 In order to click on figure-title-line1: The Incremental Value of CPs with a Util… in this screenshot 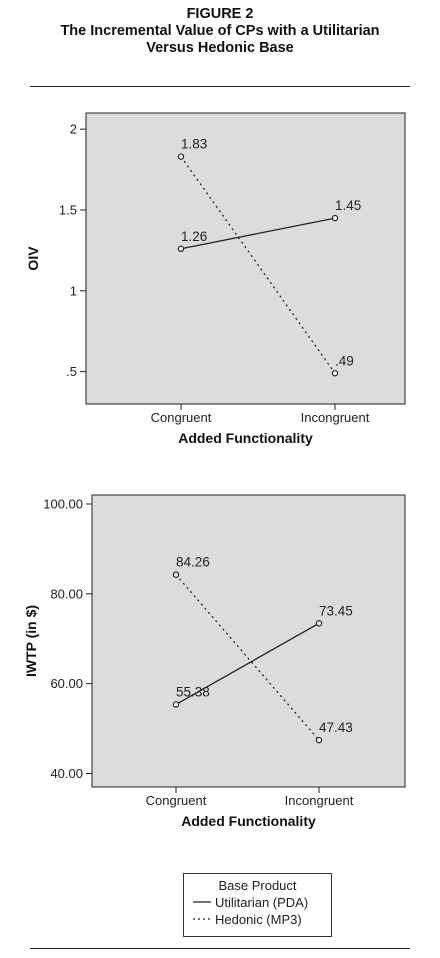, I will do `click(220, 31)`.